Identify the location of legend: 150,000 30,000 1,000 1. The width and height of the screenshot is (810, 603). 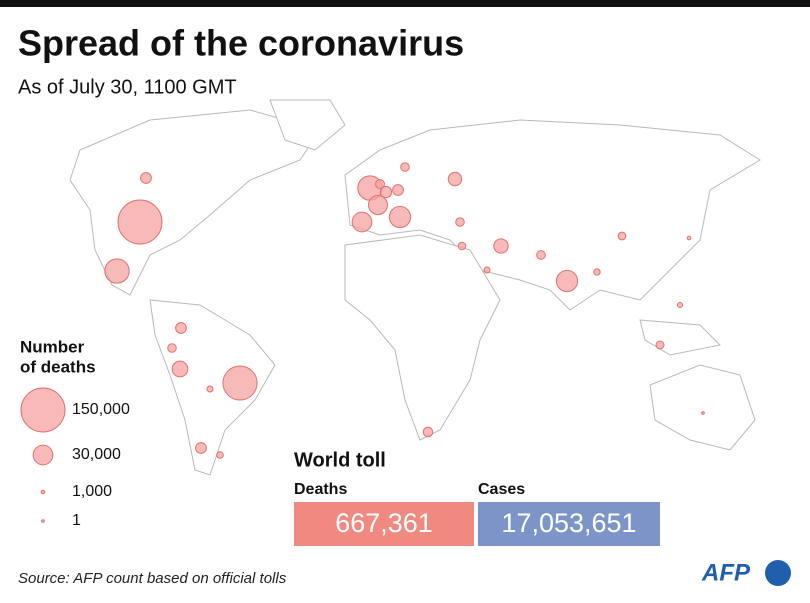
(75, 458).